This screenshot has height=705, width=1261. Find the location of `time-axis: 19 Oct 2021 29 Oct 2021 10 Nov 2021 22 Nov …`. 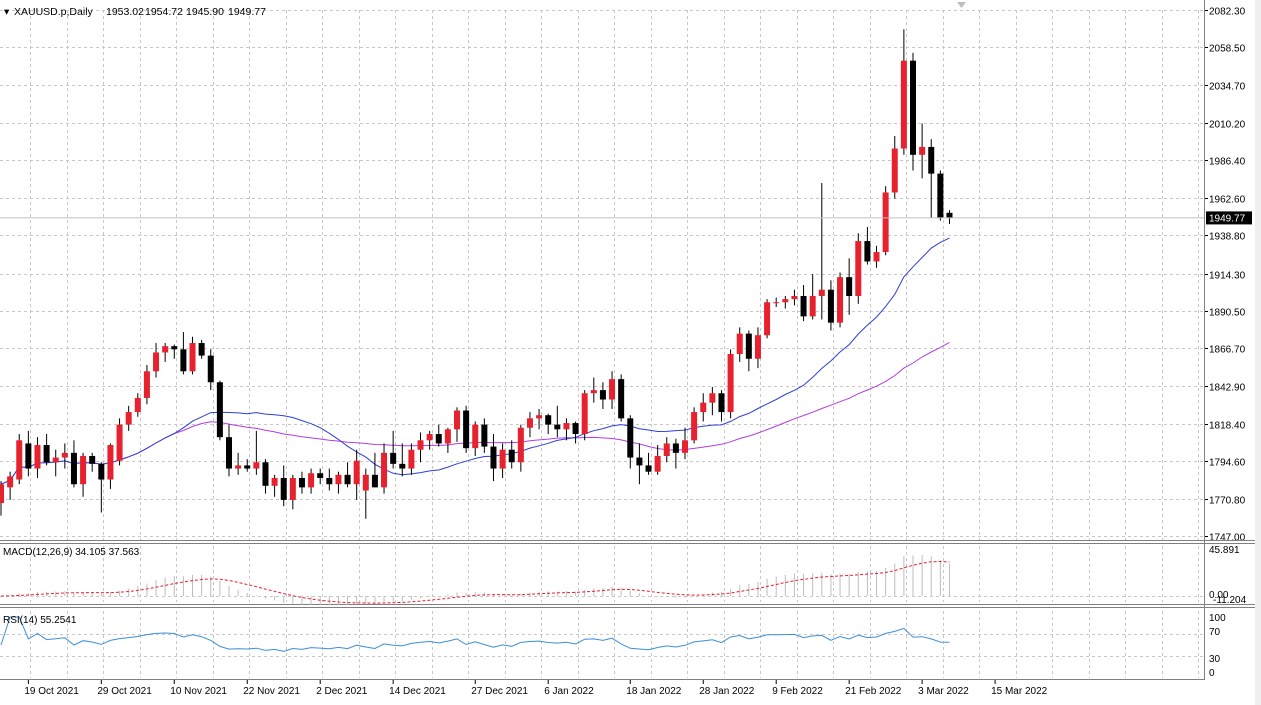

time-axis: 19 Oct 2021 29 Oct 2021 10 Nov 2021 22 Nov … is located at coordinates (536, 688).